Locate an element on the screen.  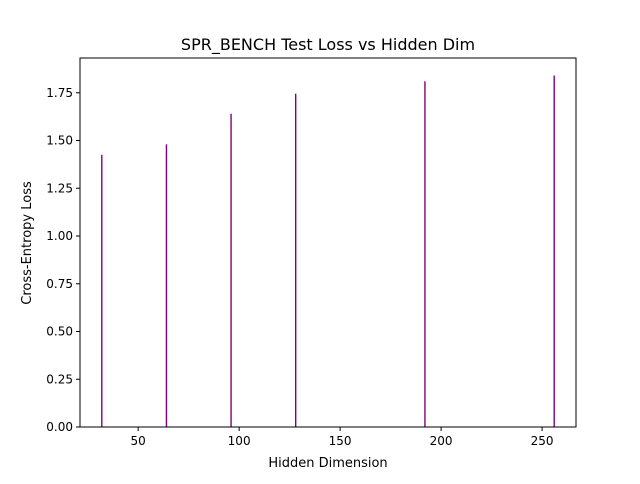
x-tick-label: 100 is located at coordinates (239, 441).